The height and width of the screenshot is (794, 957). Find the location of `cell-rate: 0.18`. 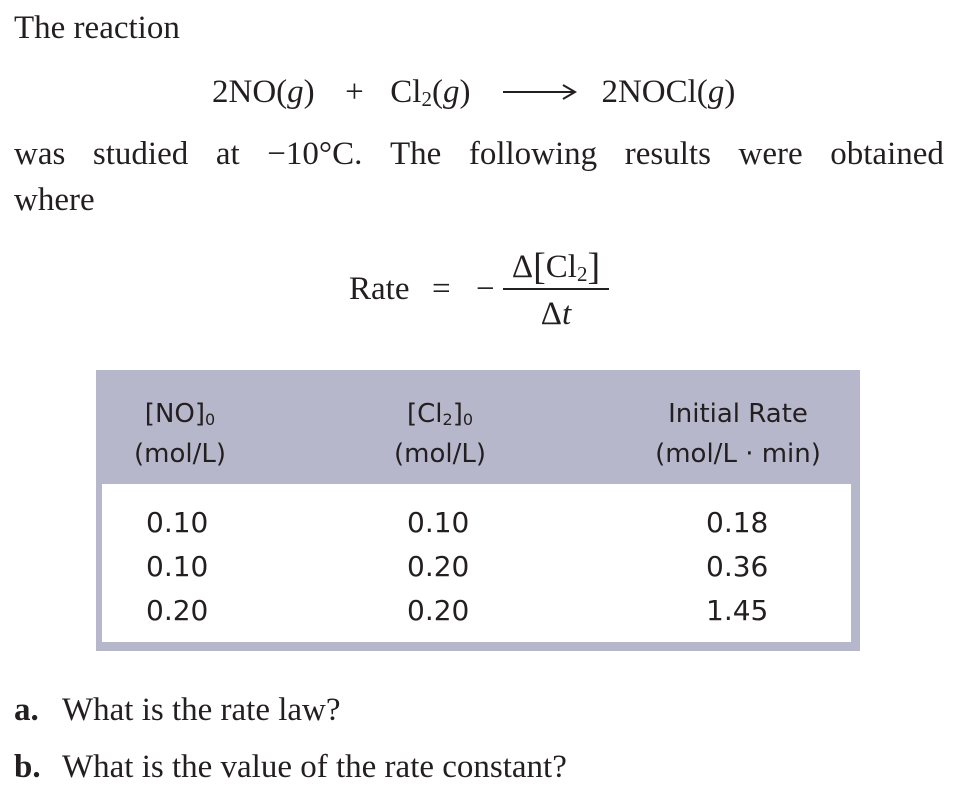

cell-rate: 0.18 is located at coordinates (737, 522).